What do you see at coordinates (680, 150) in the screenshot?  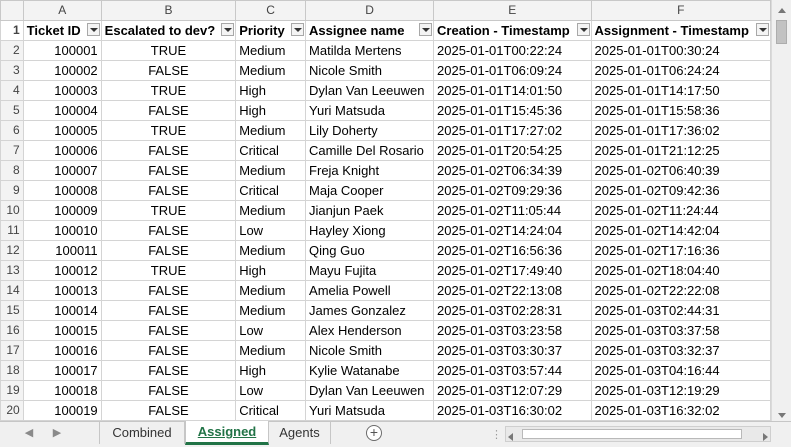 I see `cell-assignment-timestamp: 2025-01-01T21:12:25` at bounding box center [680, 150].